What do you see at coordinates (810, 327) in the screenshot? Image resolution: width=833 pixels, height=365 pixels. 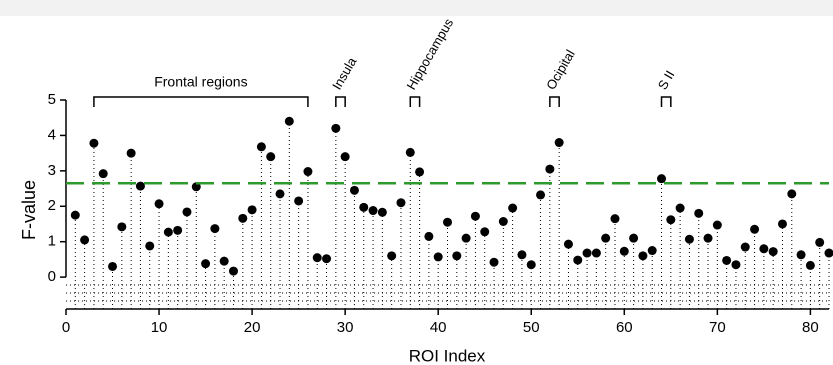 I see `x-tick-label: 80` at bounding box center [810, 327].